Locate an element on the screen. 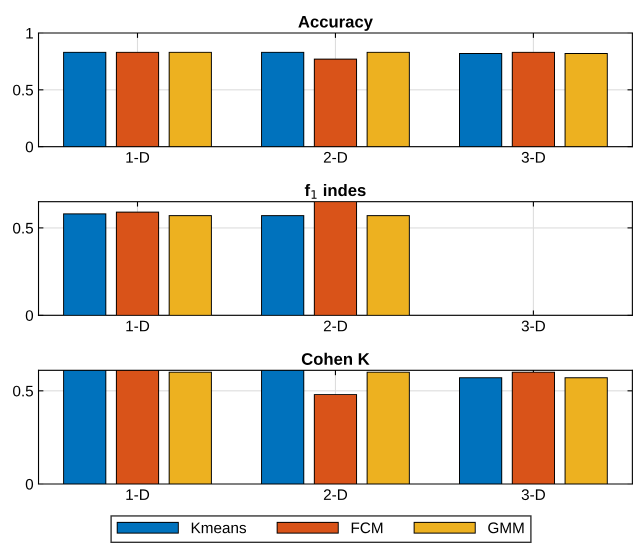  legend-label: Kmeans is located at coordinates (219, 528).